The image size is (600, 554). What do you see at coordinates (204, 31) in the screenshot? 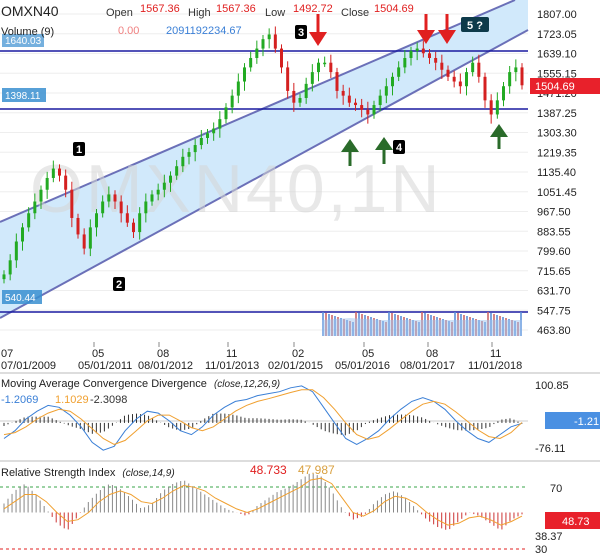
I see `volume-value-b: 2091192234.67` at bounding box center [204, 31].